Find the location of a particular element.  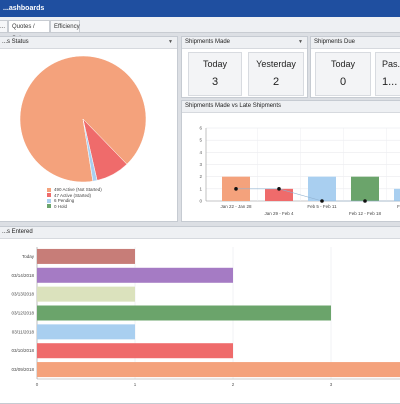

x-tick-label: 1 is located at coordinates (135, 384).